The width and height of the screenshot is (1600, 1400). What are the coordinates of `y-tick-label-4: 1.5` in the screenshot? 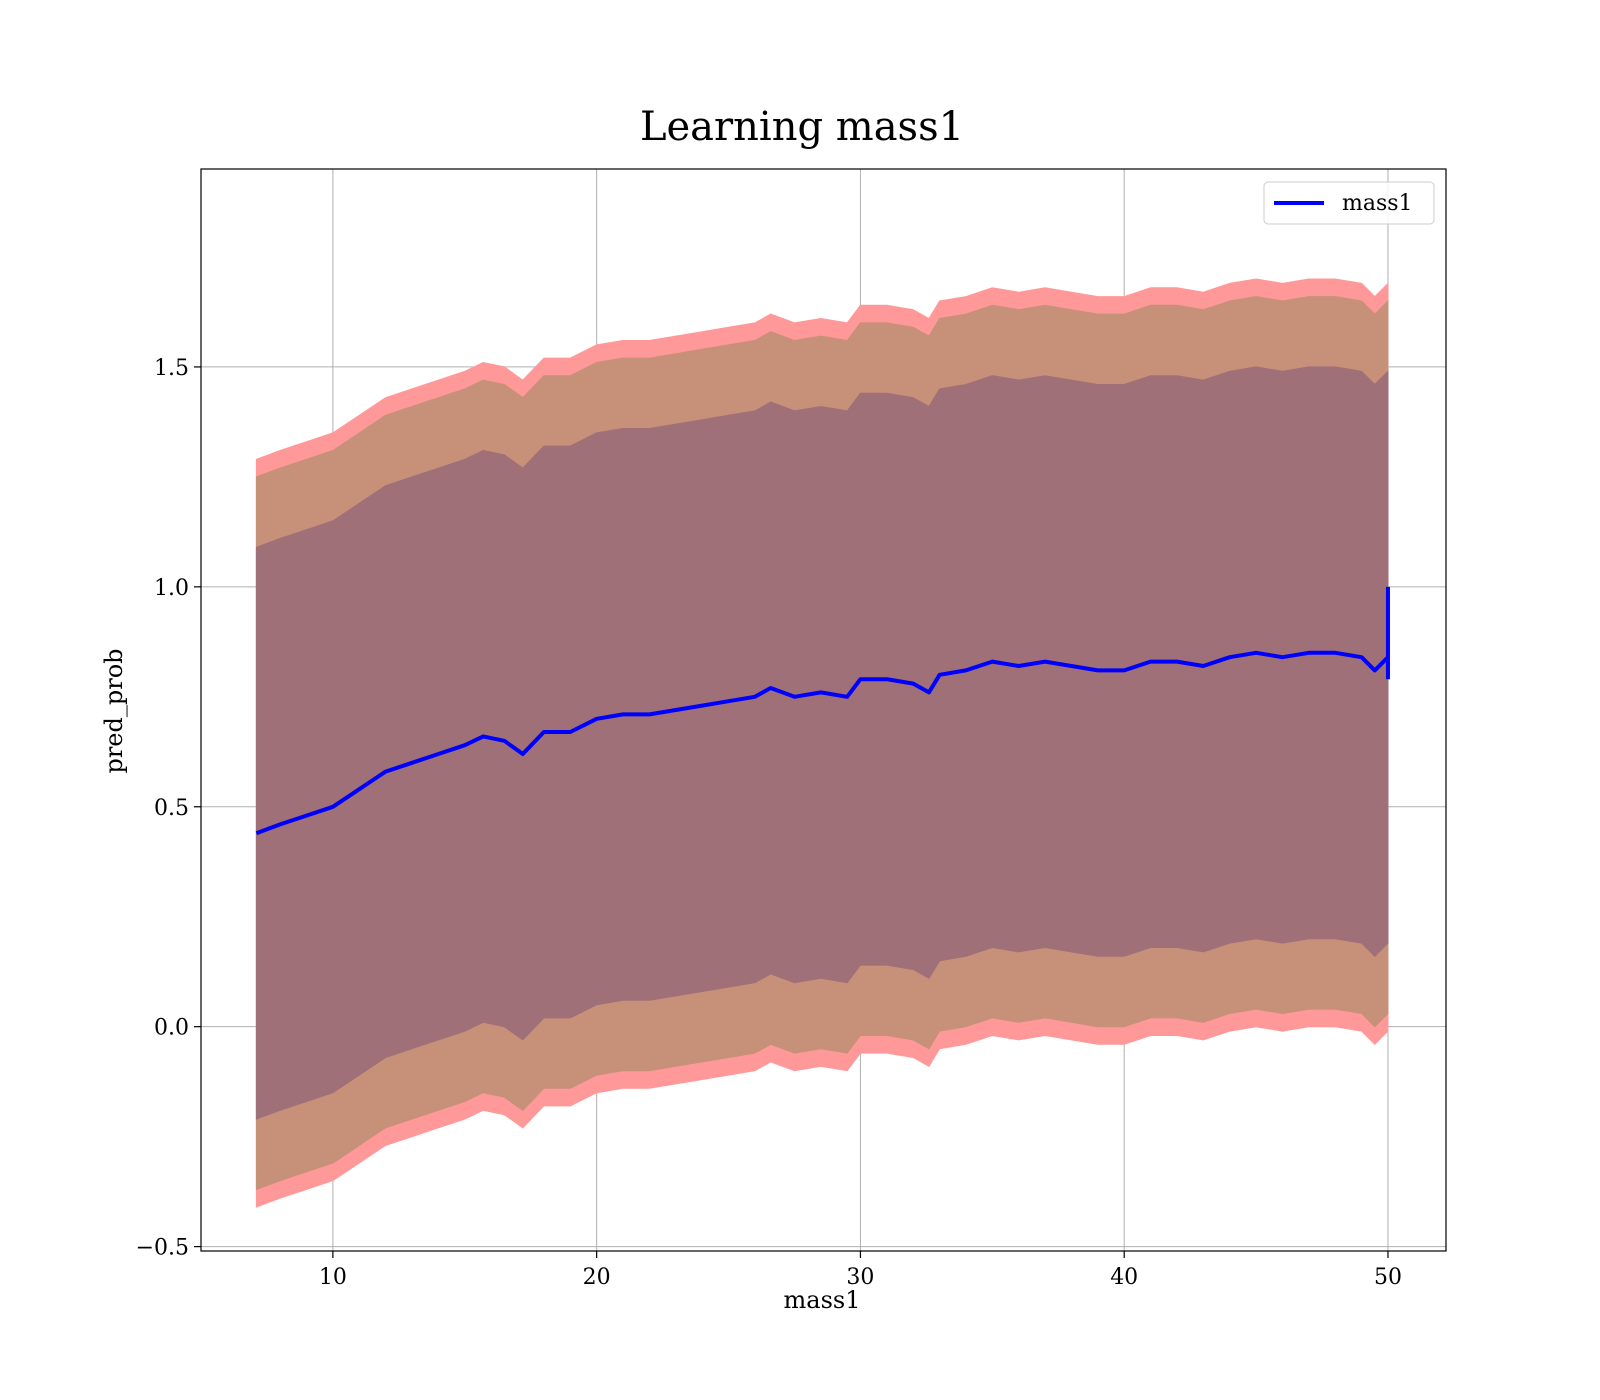 It's located at (171, 368).